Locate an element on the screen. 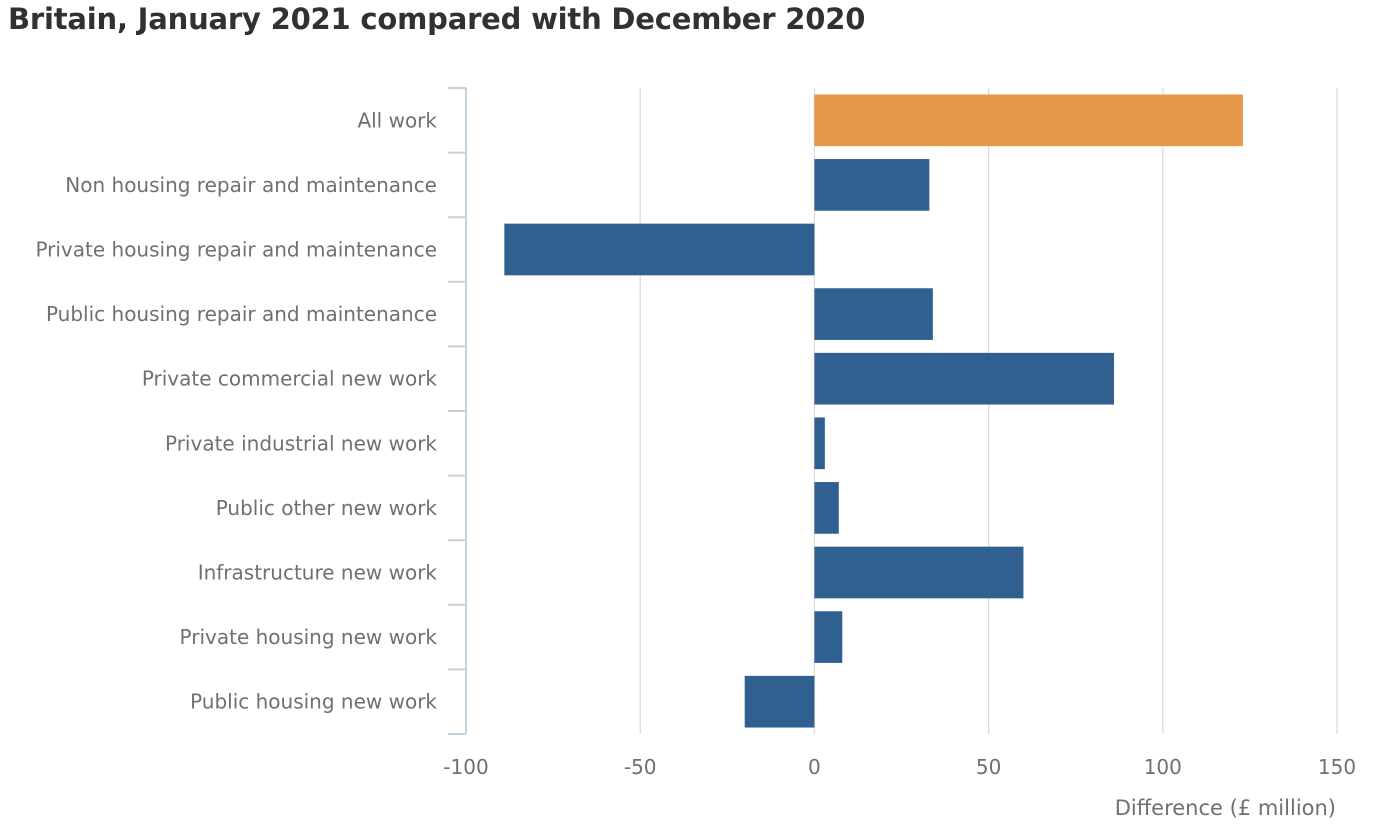  x-tick-label: -100 is located at coordinates (465, 767).